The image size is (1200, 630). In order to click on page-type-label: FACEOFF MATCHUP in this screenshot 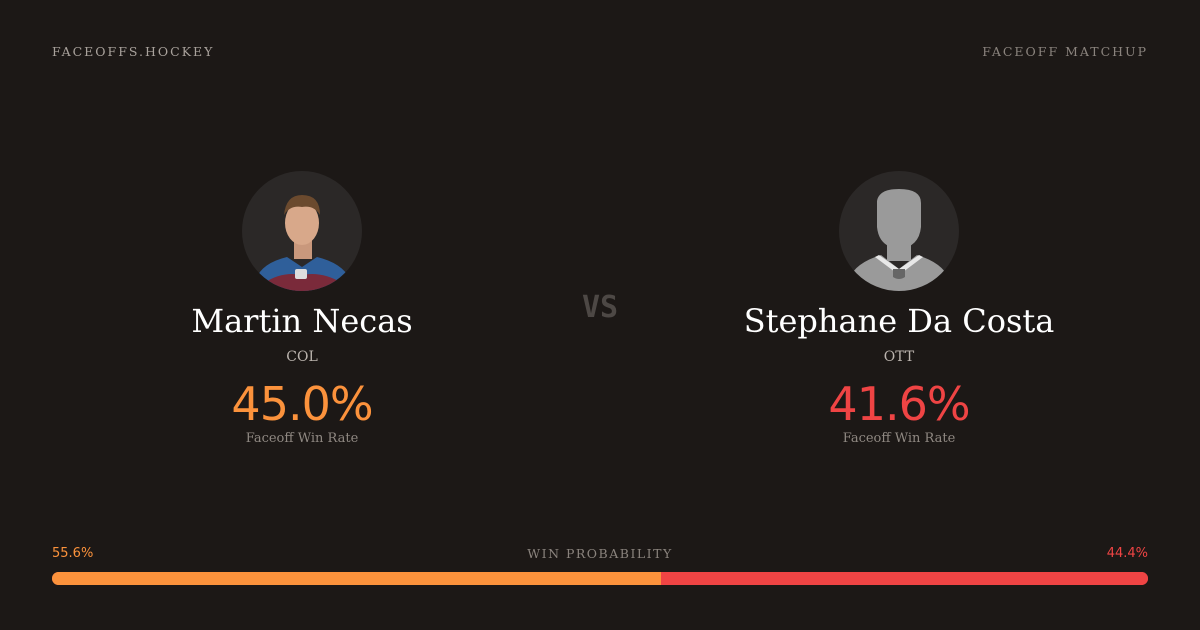, I will do `click(1065, 51)`.